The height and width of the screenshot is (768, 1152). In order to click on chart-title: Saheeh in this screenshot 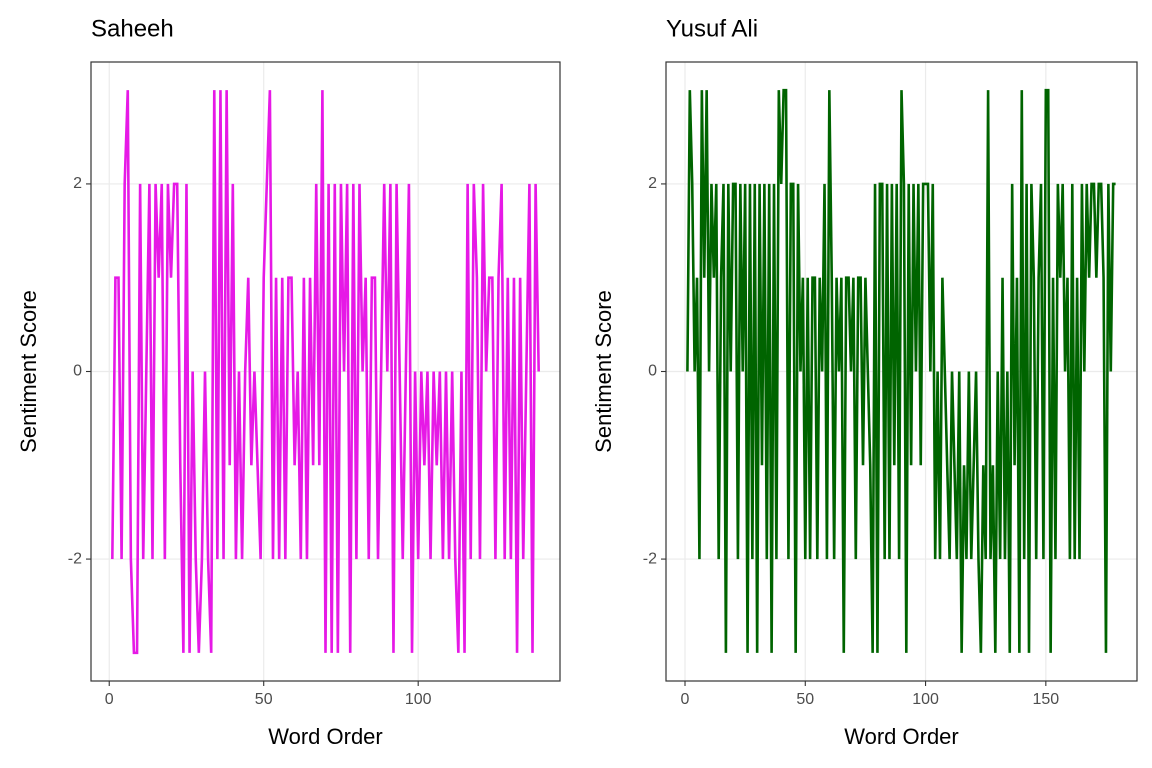, I will do `click(132, 28)`.